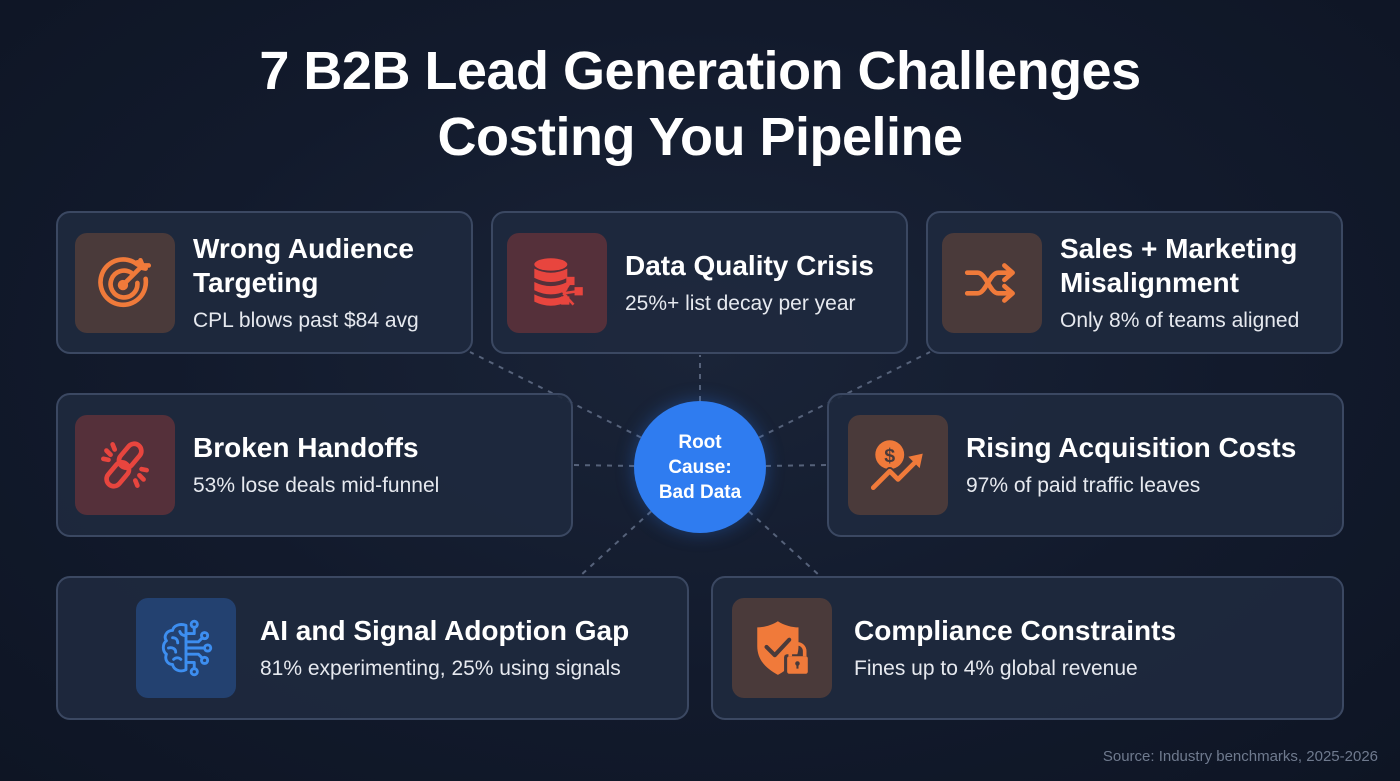 The width and height of the screenshot is (1400, 781). Describe the element at coordinates (700, 492) in the screenshot. I see `hub-line-3: Bad Data` at that location.